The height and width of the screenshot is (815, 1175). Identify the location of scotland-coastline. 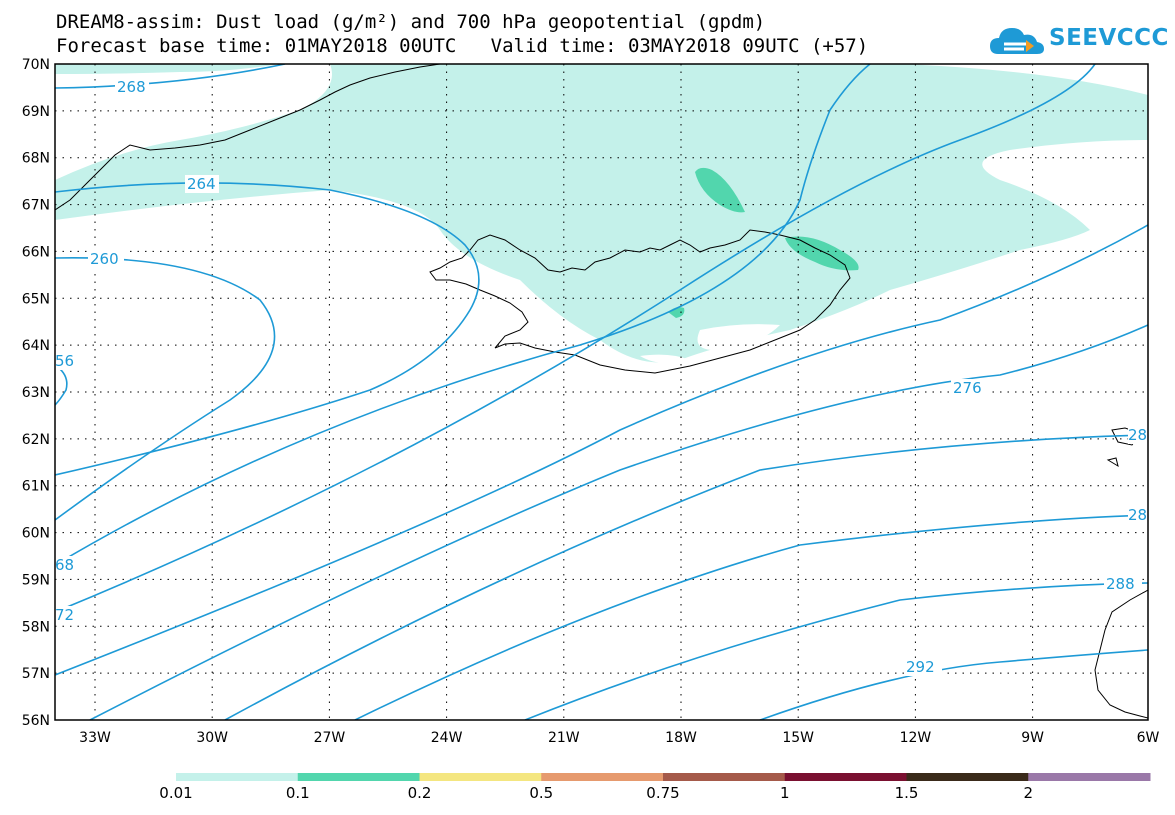
(1121, 654).